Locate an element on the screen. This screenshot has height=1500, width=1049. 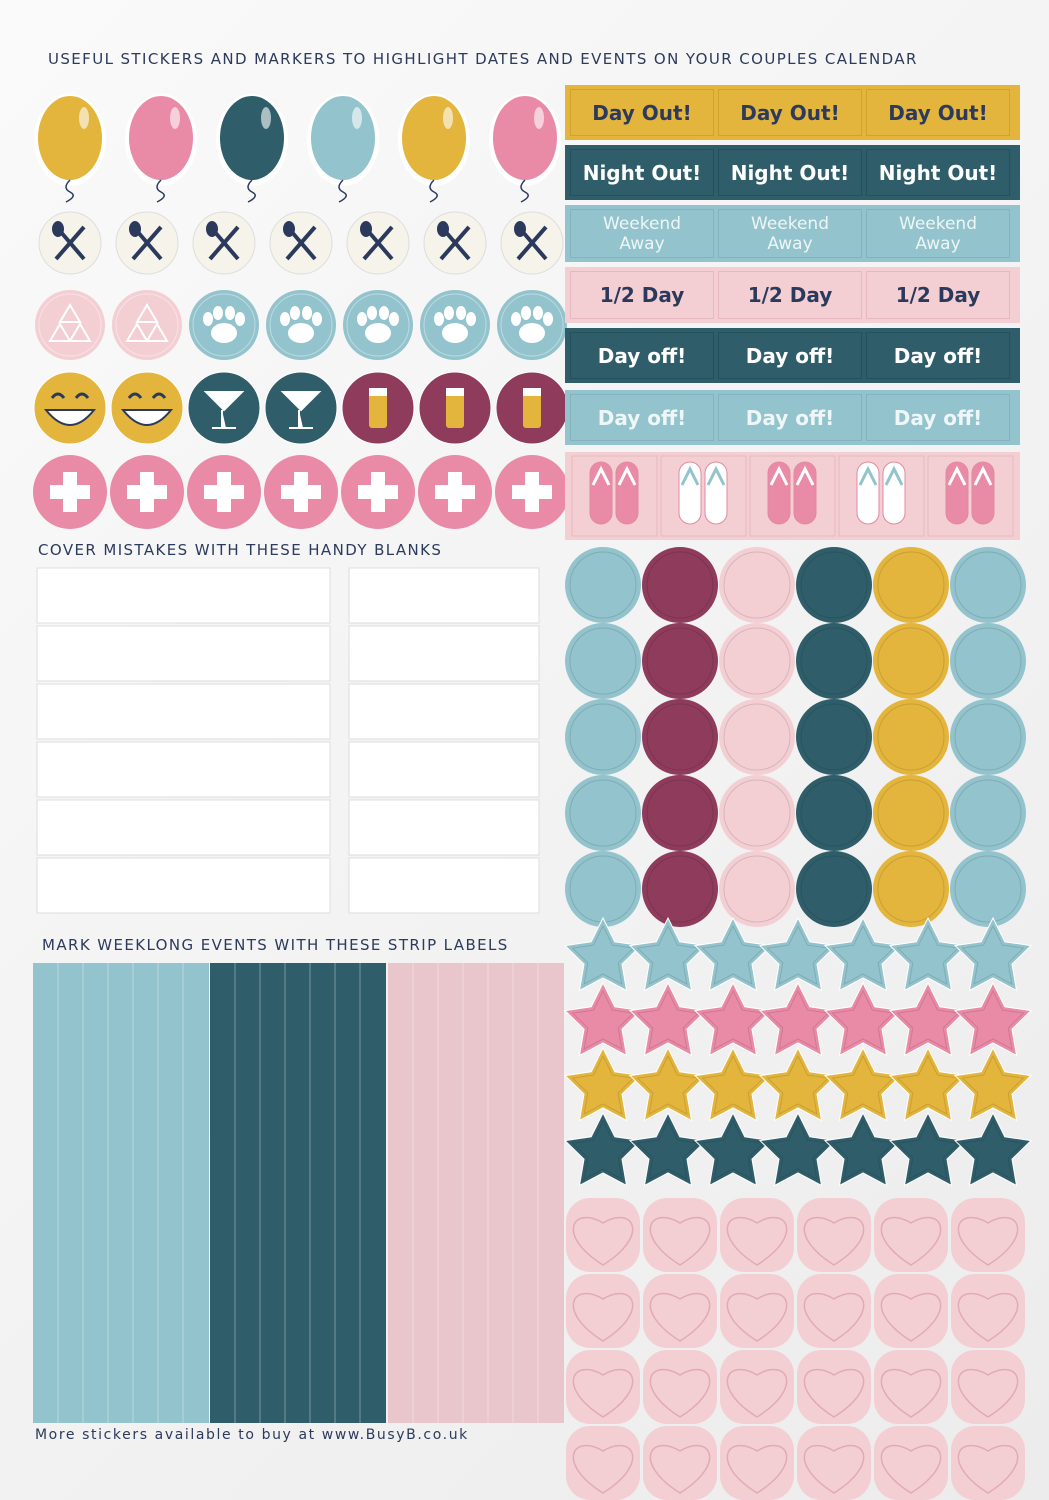
blanks-heading: COVER MISTAKES WITH THESE HANDY BLANKS is located at coordinates (240, 550).